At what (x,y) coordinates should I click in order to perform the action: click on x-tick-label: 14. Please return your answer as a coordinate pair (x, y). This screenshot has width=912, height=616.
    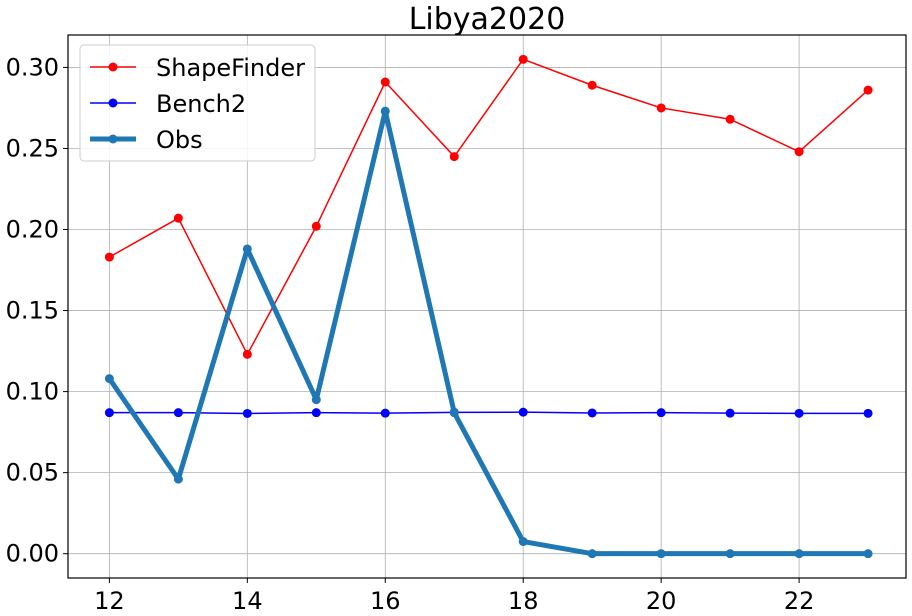
    Looking at the image, I should click on (247, 601).